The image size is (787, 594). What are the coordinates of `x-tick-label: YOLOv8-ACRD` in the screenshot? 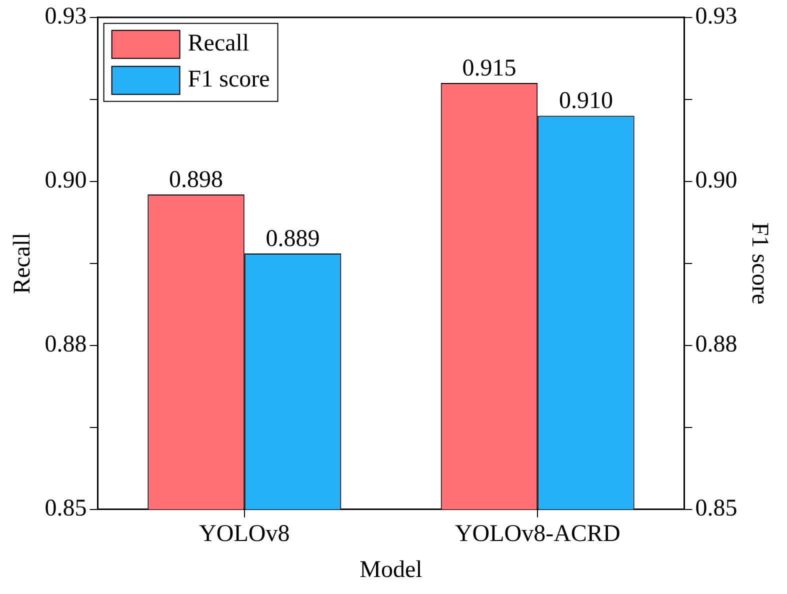 It's located at (537, 534).